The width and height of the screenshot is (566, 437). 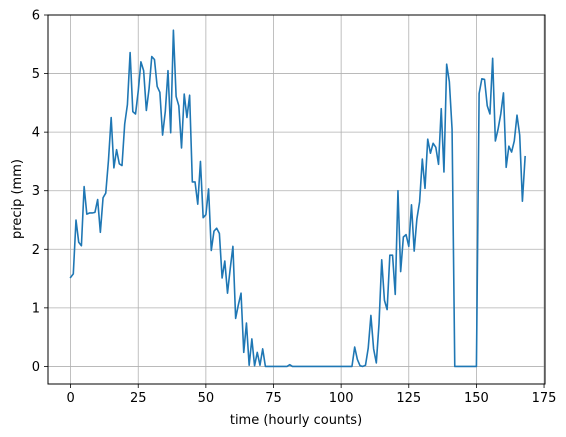 I want to click on x-tick-label: 100, so click(x=341, y=398).